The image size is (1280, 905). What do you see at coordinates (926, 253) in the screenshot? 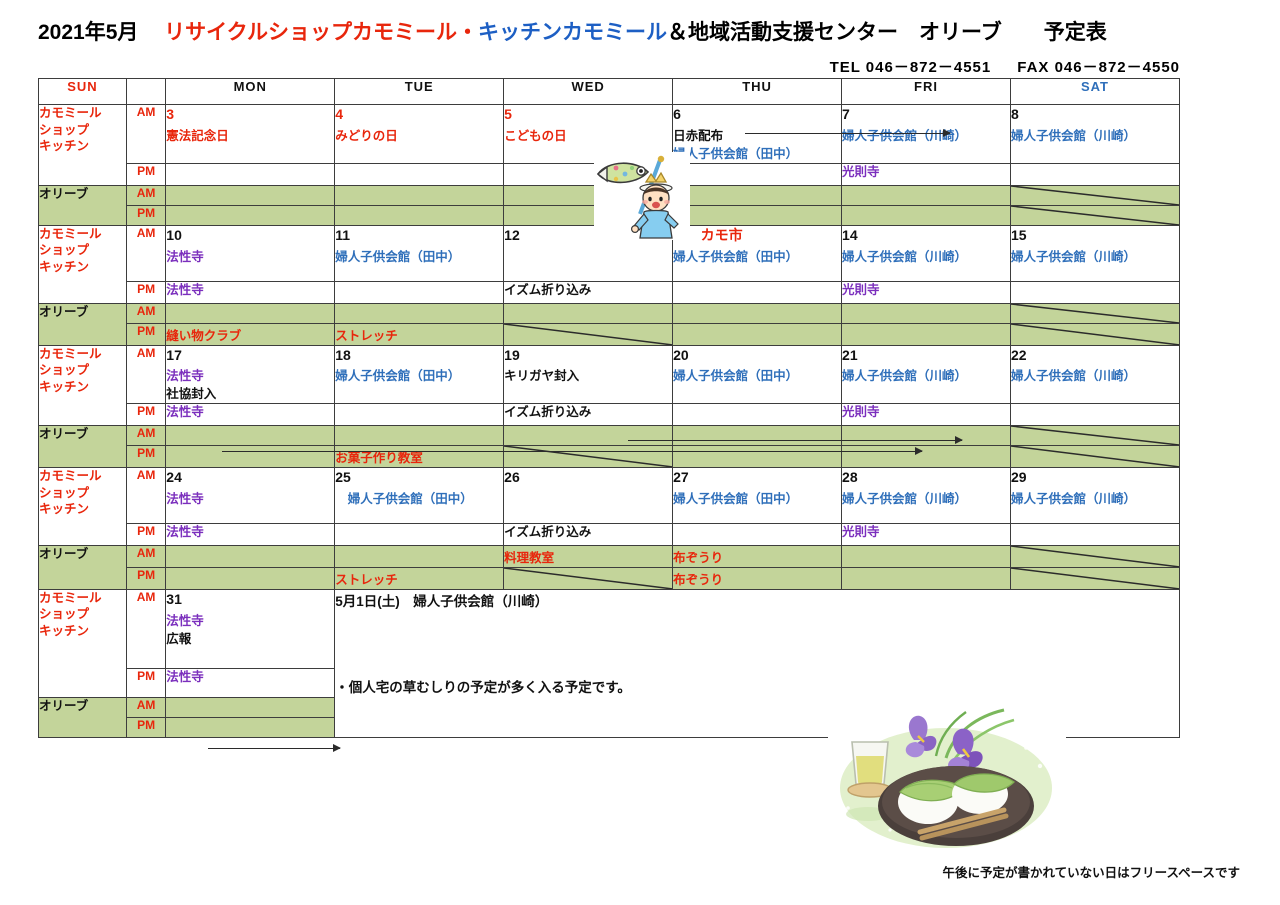
I see `day-cell-am: 14 婦人子供会館（川崎）` at bounding box center [926, 253].